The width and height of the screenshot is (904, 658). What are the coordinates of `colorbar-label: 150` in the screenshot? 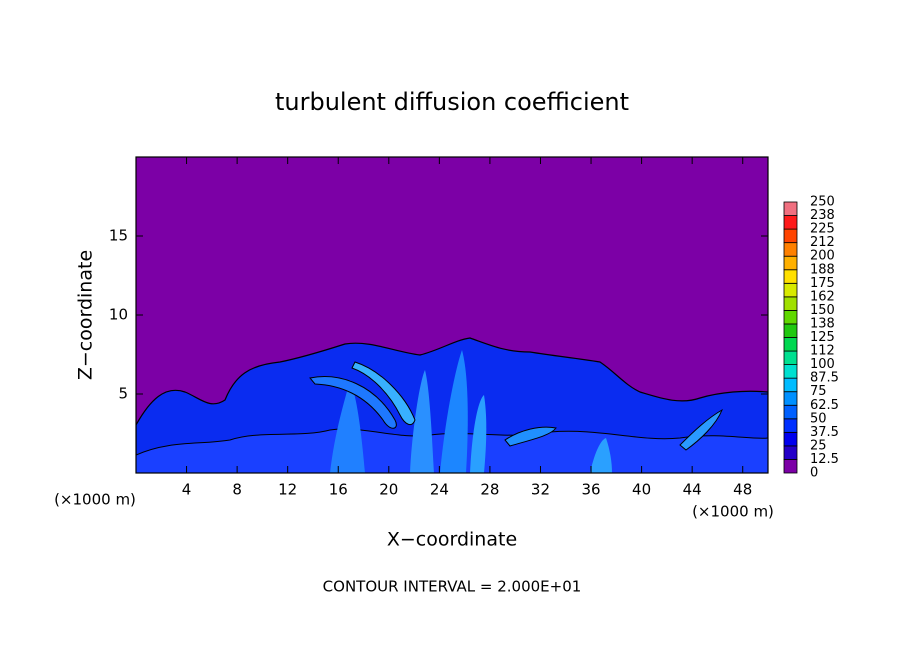 It's located at (822, 310).